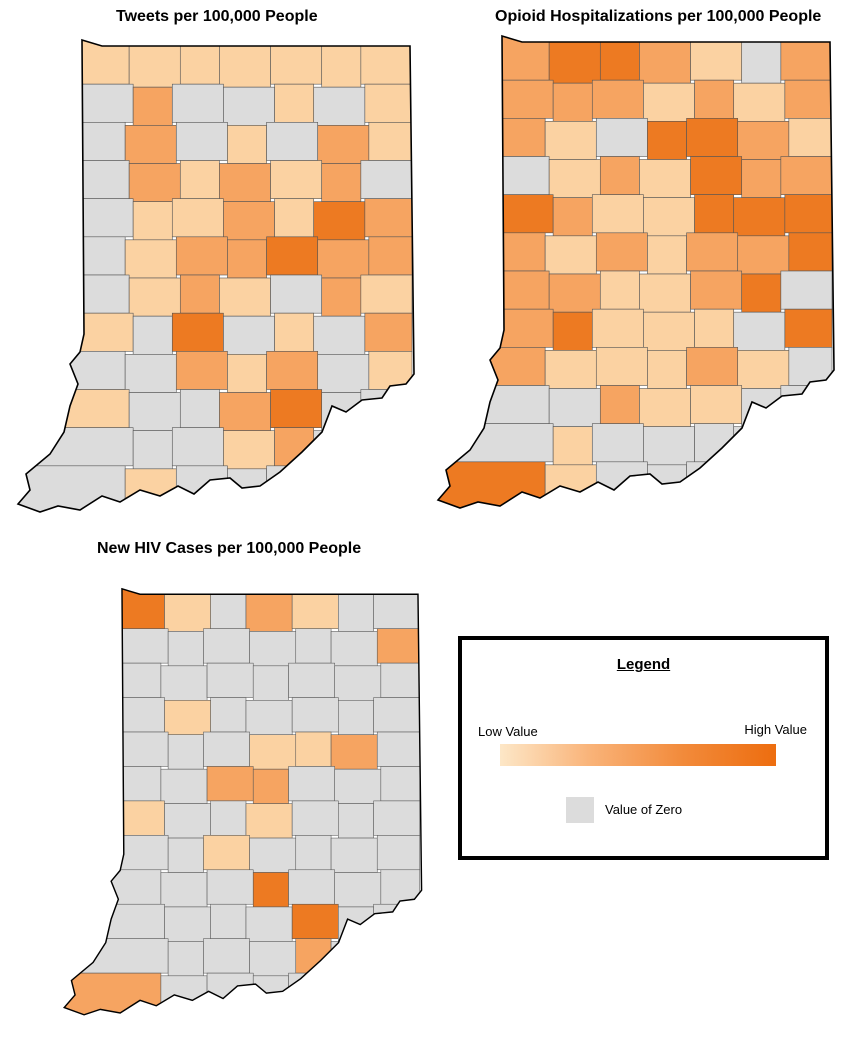  I want to click on legend-high-label: High Value, so click(775, 729).